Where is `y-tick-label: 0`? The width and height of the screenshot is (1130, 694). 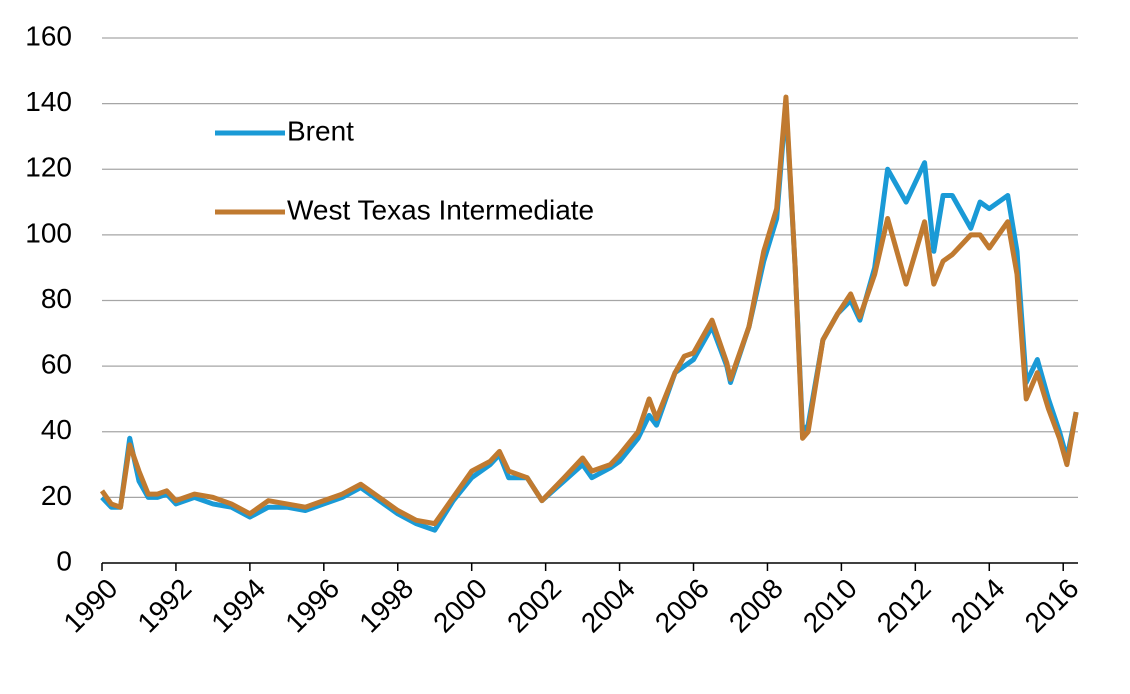
y-tick-label: 0 is located at coordinates (64, 560).